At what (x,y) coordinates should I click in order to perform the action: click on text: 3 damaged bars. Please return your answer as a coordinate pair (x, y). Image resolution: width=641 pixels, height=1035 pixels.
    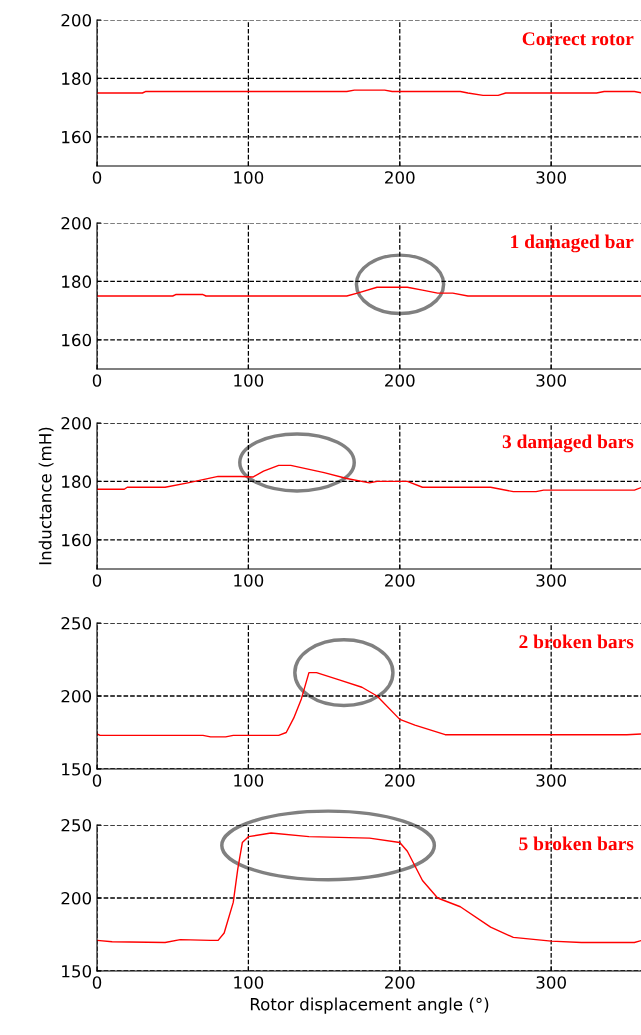
    Looking at the image, I should click on (568, 443).